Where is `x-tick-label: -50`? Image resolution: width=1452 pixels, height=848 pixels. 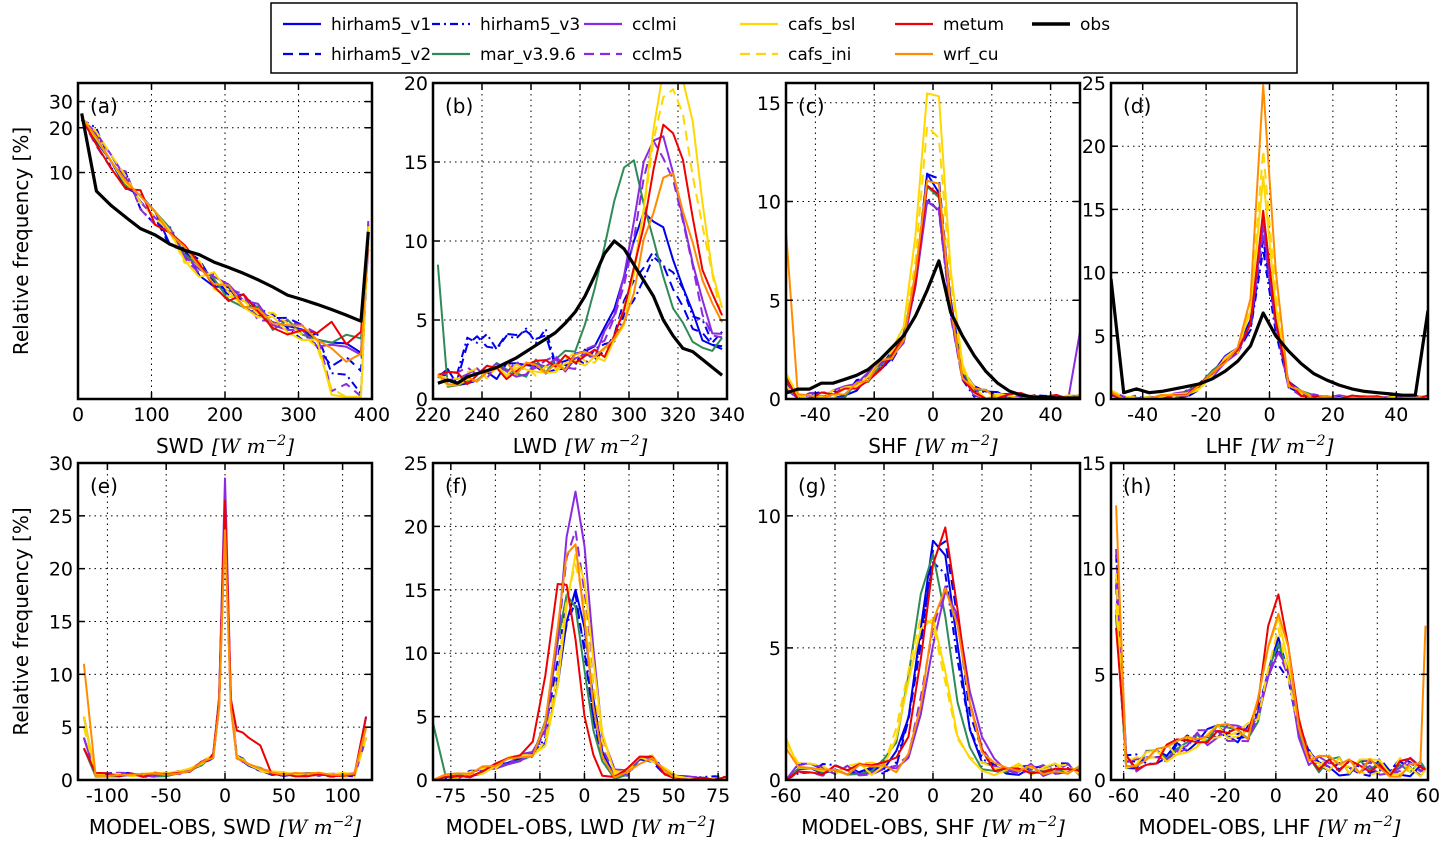 x-tick-label: -50 is located at coordinates (166, 796).